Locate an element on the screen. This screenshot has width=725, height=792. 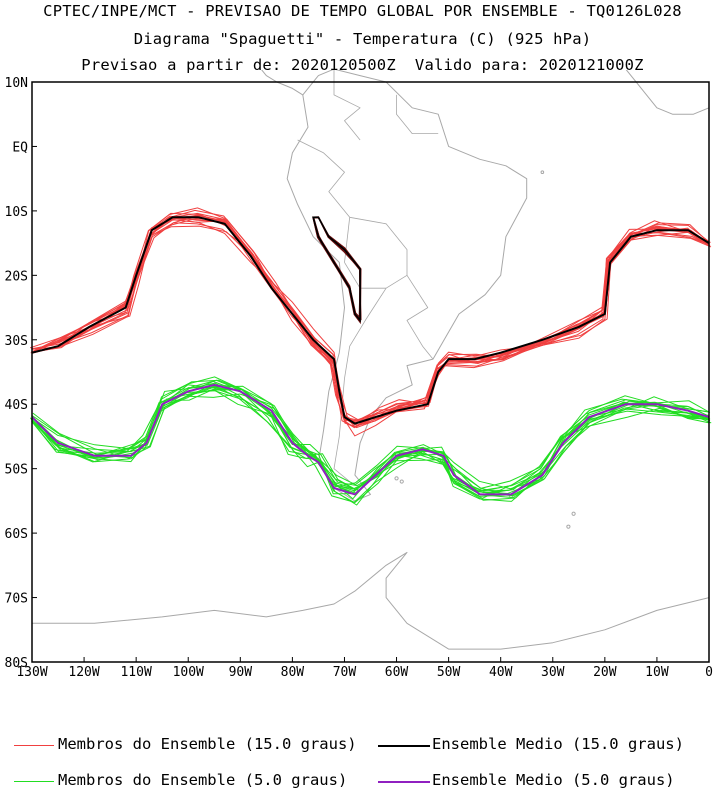
lon-label: 10W is located at coordinates (657, 672).